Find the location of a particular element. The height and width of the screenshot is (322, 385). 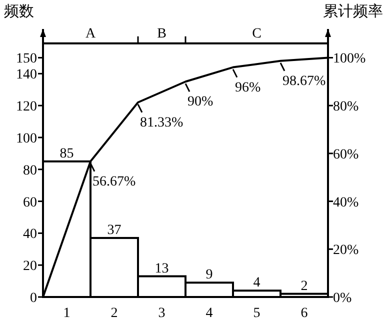

y-tick-label: 100 is located at coordinates (26, 138).